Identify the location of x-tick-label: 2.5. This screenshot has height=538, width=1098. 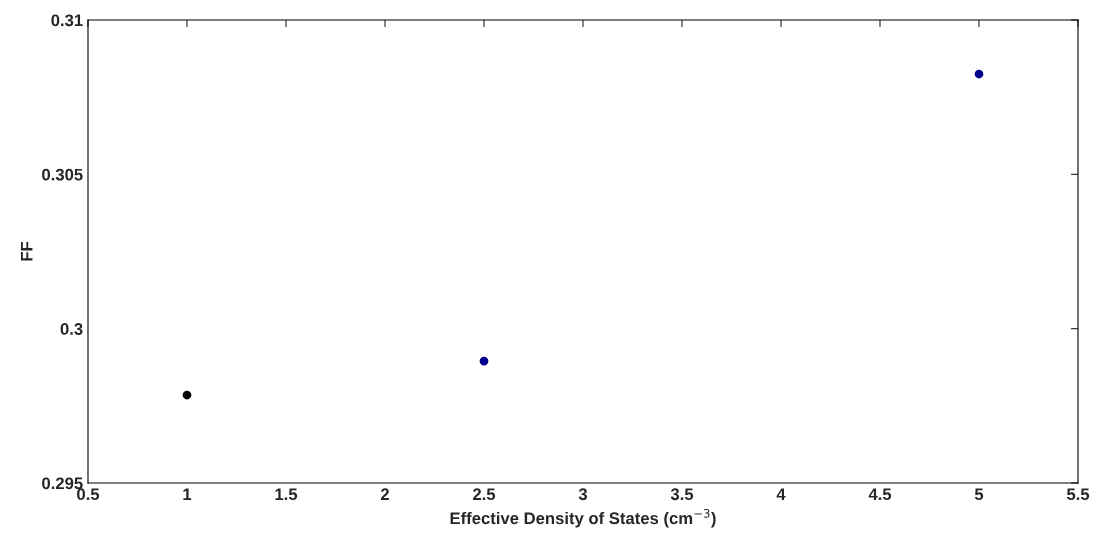
(484, 494).